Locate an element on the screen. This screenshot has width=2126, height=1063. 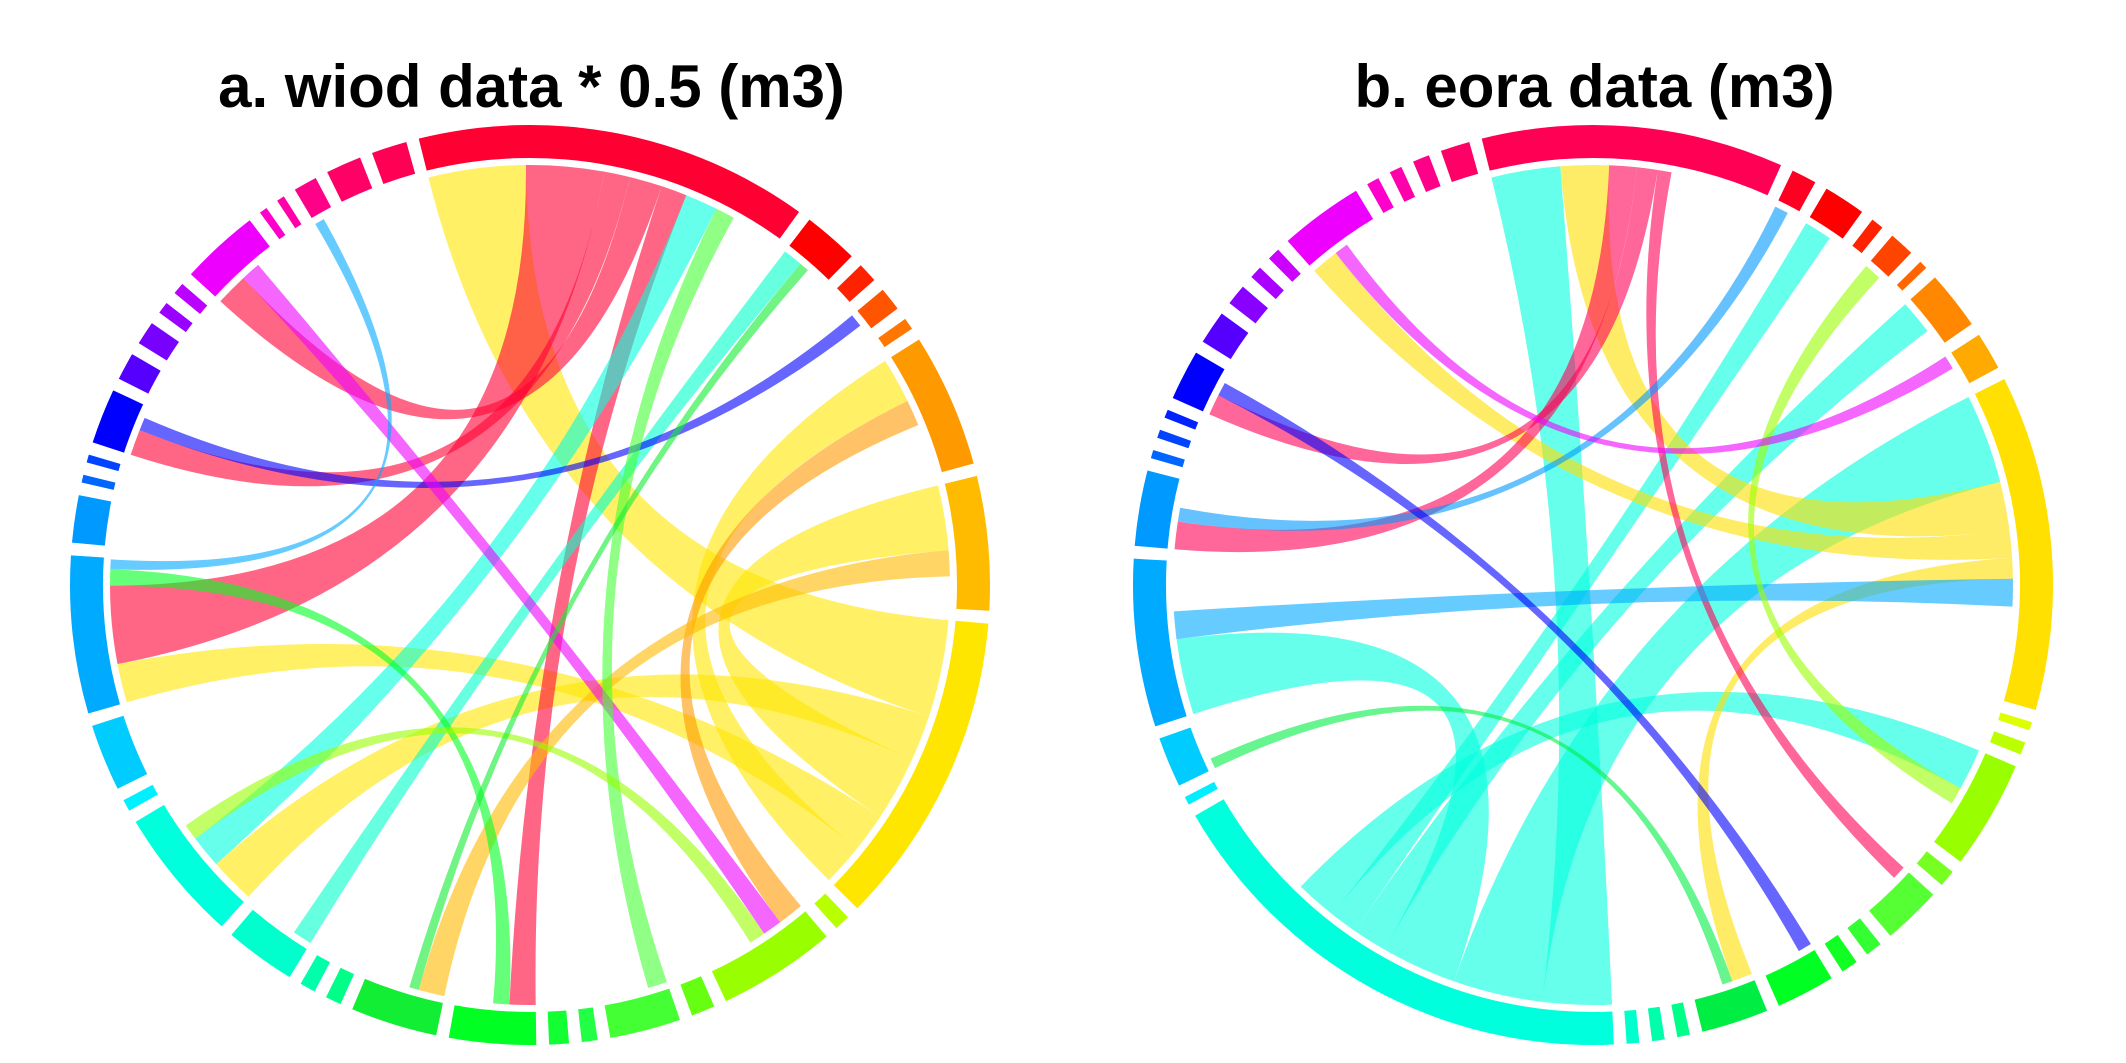
panel-title-b: b. eora data (m3) is located at coordinates (1594, 86).